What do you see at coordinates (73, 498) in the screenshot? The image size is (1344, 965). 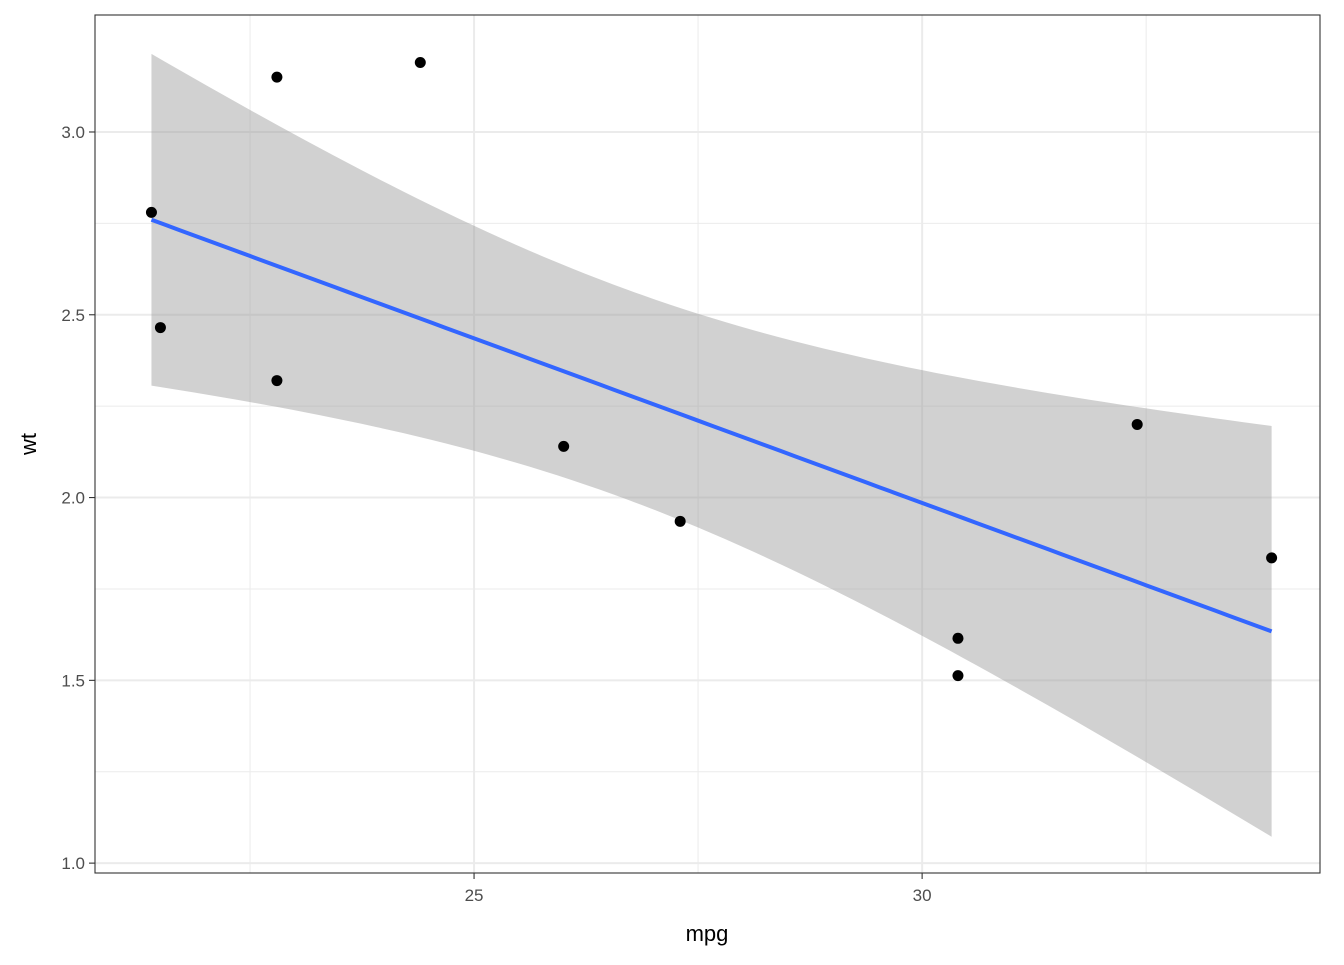 I see `y-tick-label: 2.0` at bounding box center [73, 498].